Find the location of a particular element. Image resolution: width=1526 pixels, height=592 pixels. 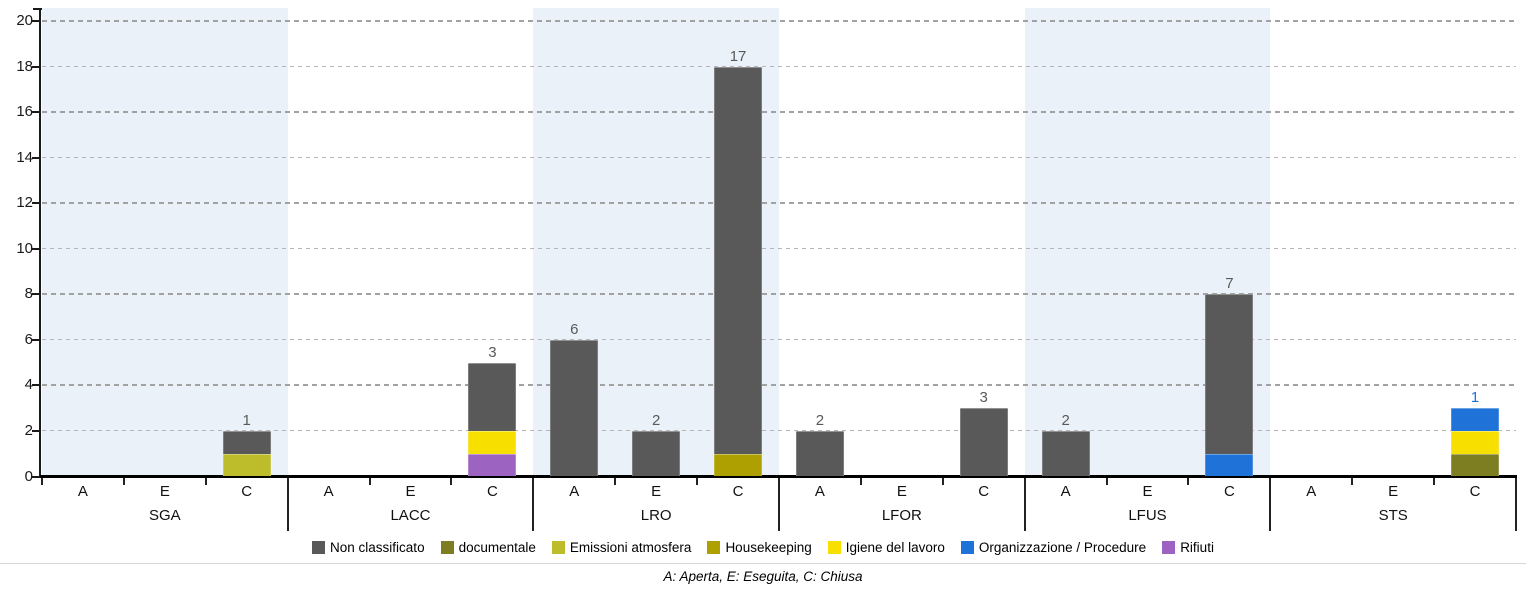

gridline-y16 is located at coordinates (779, 112).